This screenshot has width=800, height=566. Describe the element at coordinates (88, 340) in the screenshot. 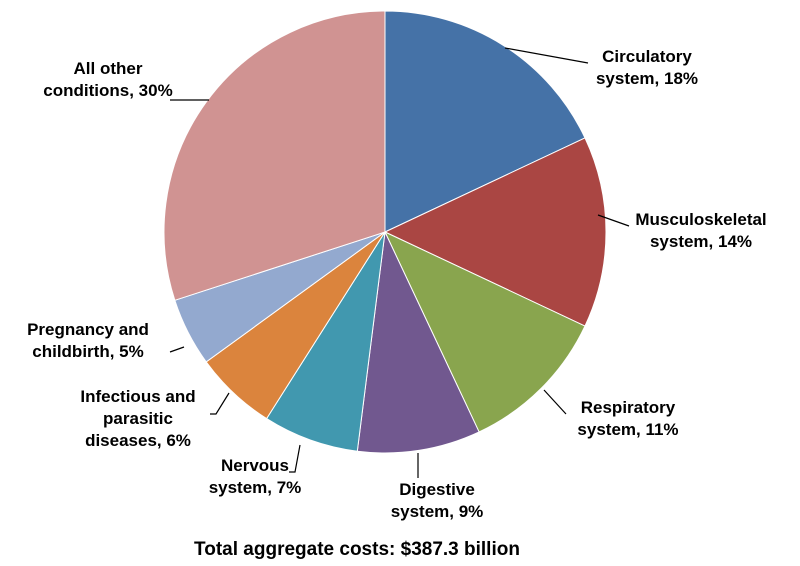

I see `slice-label-7: Pregnancy and childbirth, 5%` at that location.